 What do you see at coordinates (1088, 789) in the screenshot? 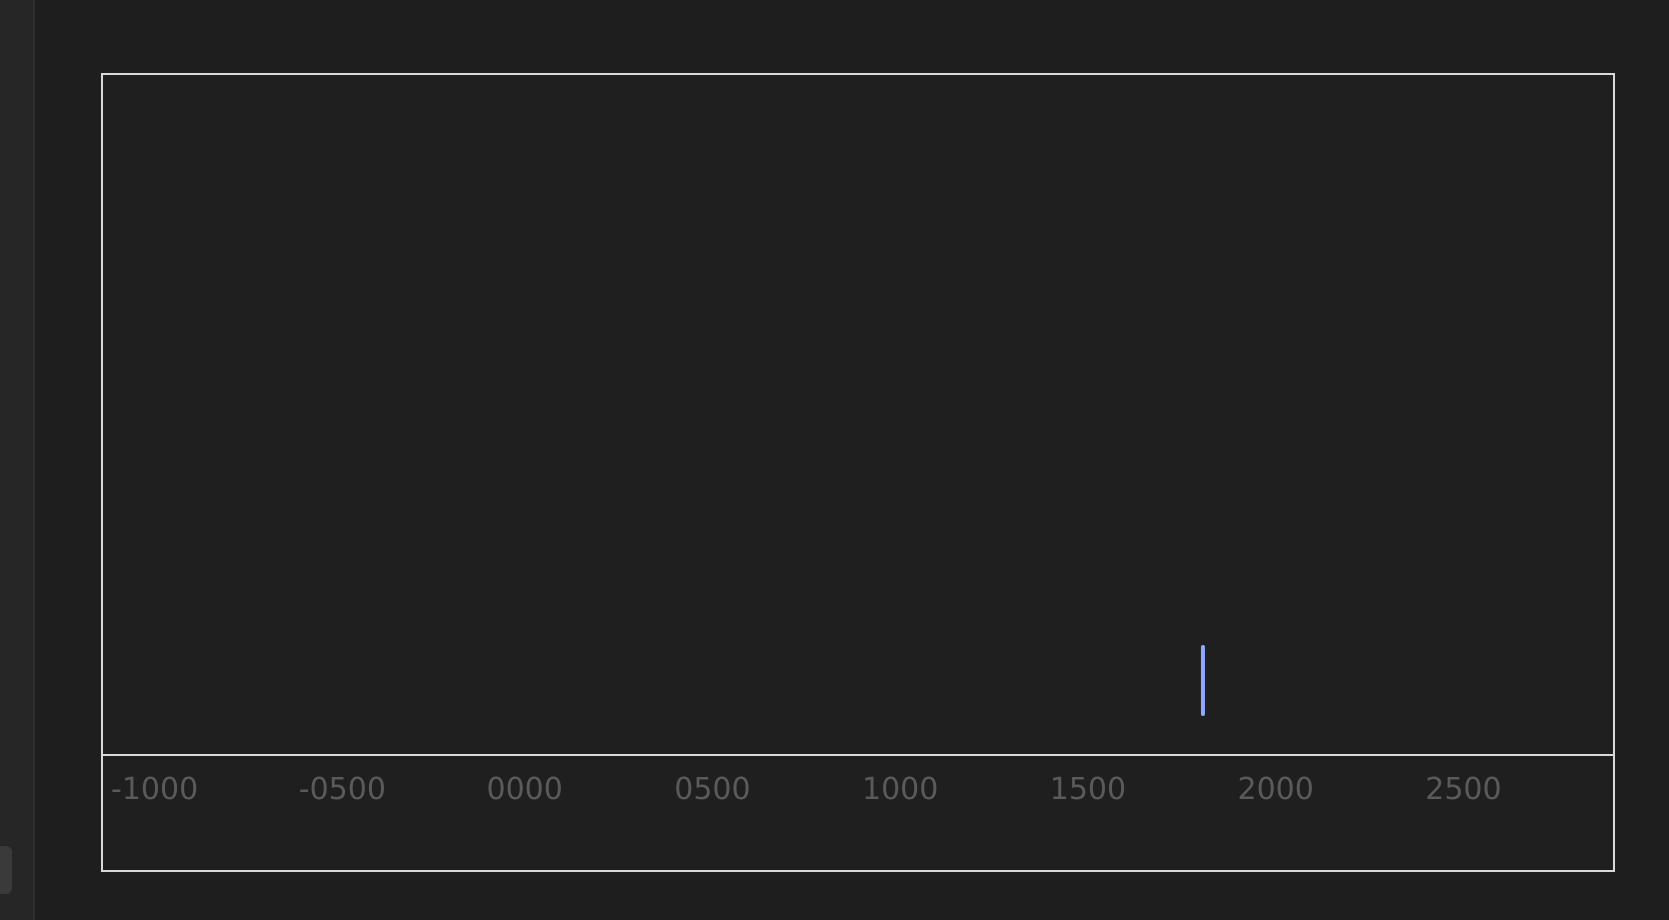
I see `tick-label: 1500` at bounding box center [1088, 789].